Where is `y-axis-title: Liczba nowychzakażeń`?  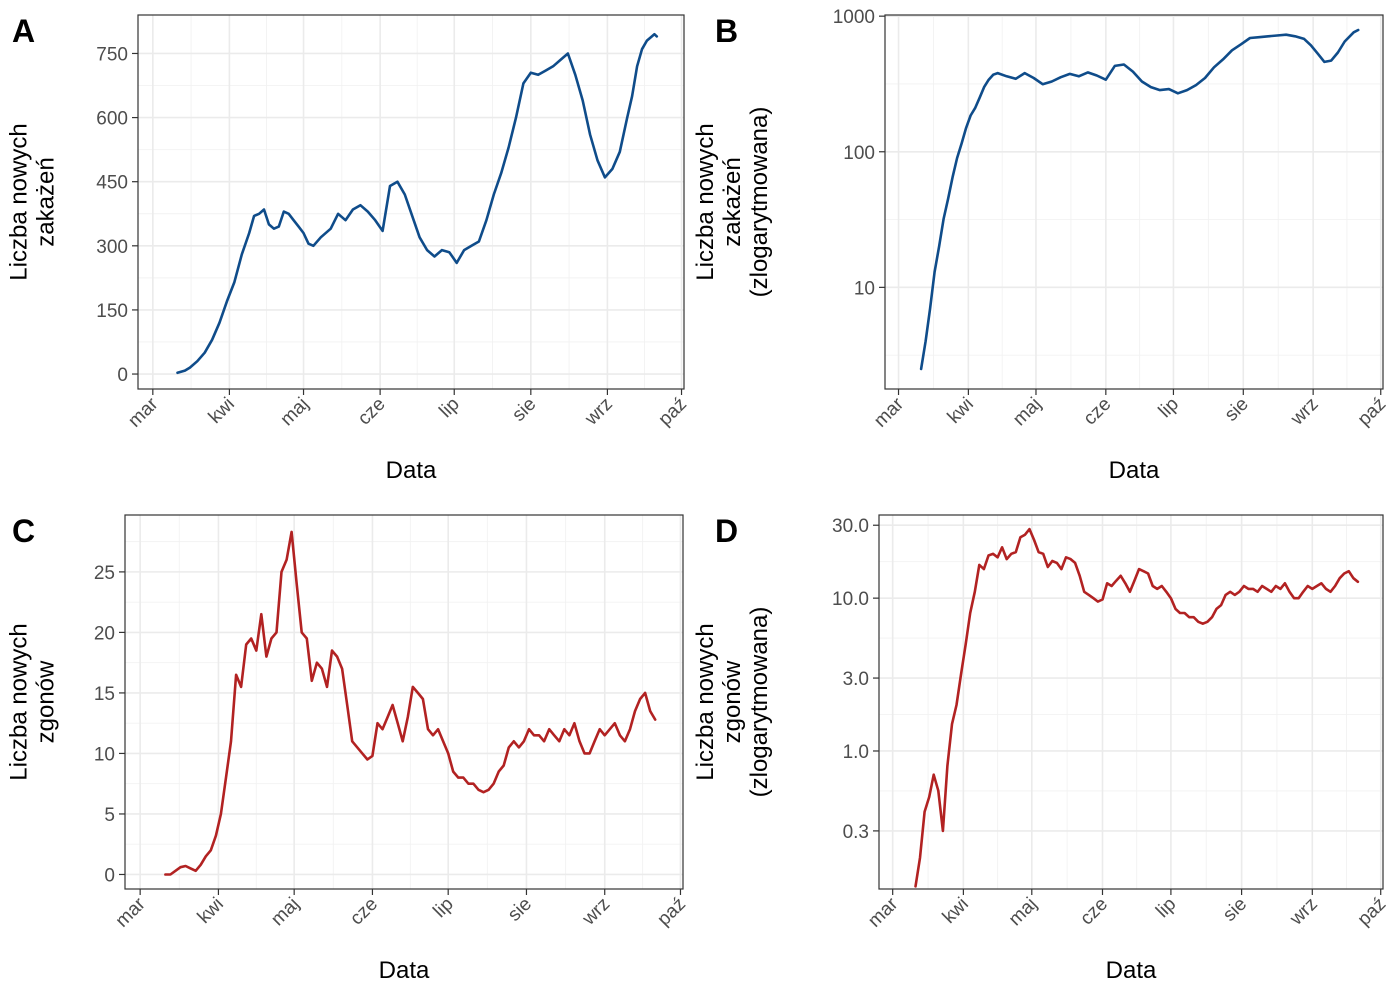
y-axis-title: Liczba nowychzakażeń is located at coordinates (33, 201).